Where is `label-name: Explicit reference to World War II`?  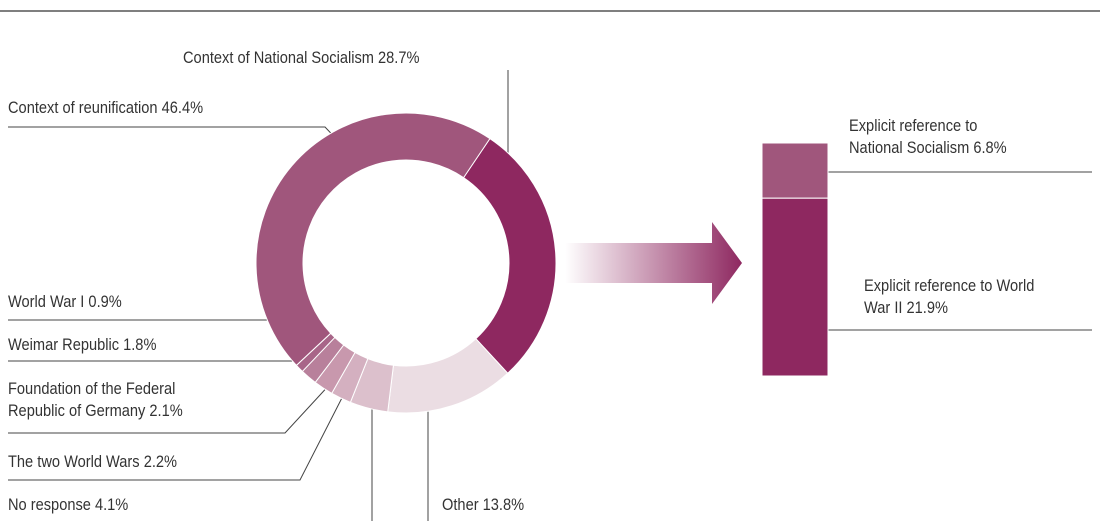 label-name: Explicit reference to World War II is located at coordinates (949, 296).